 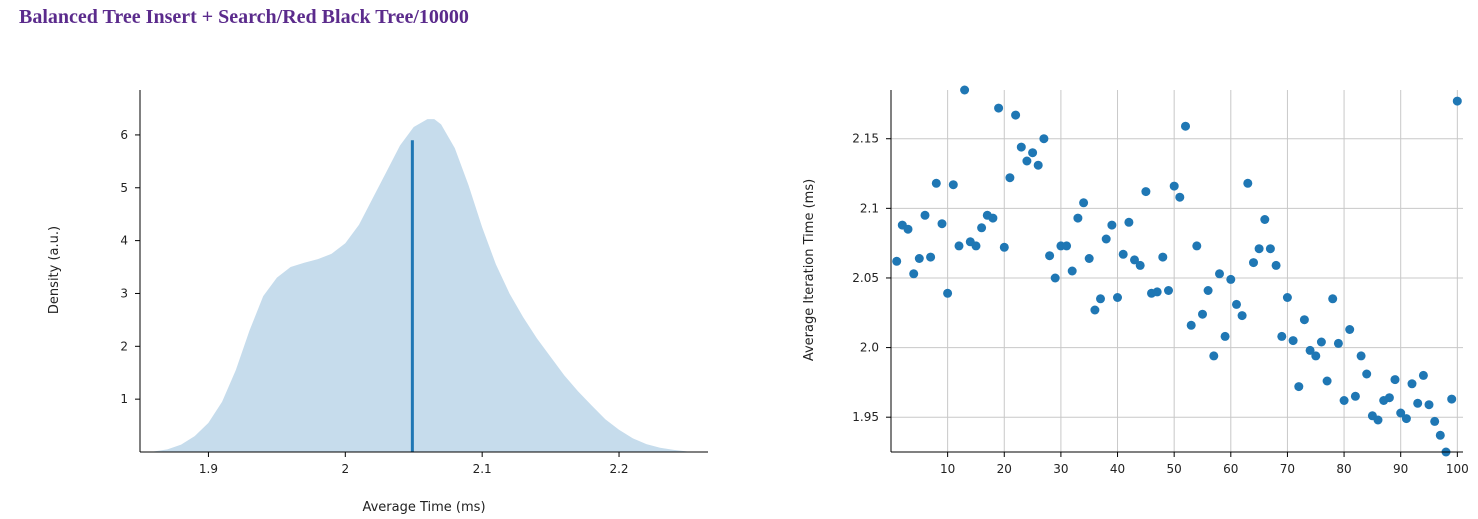 What do you see at coordinates (124, 241) in the screenshot?
I see `density-y-tick-label: 4` at bounding box center [124, 241].